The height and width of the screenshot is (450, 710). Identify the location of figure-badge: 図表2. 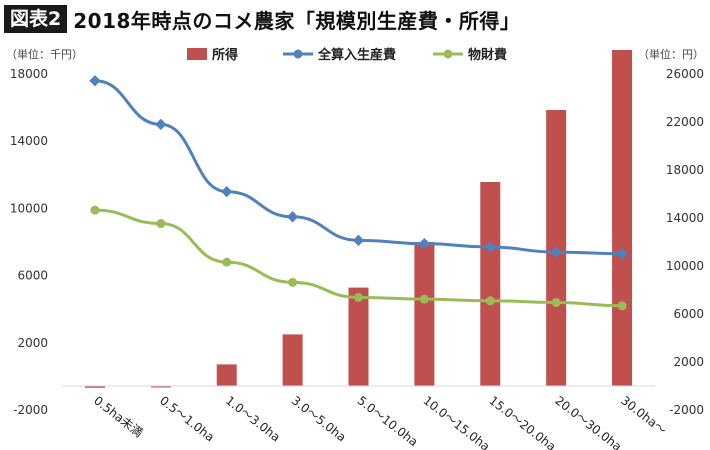
(36, 19).